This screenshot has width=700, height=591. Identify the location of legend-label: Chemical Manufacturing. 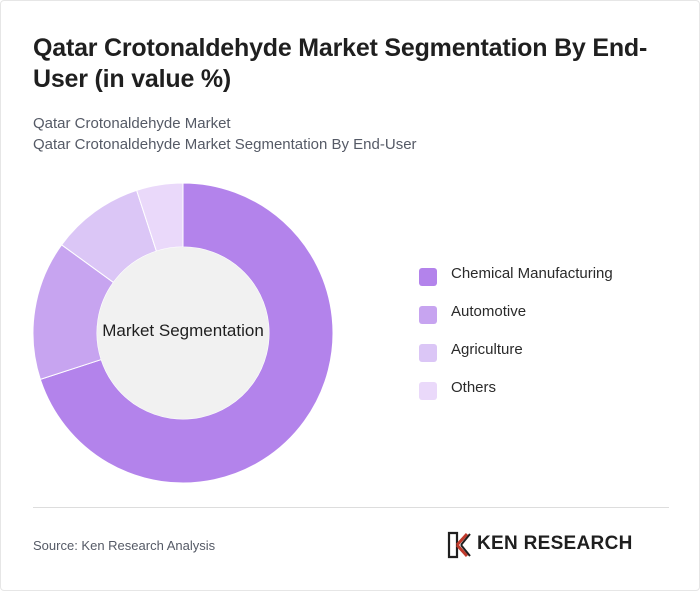
(532, 273).